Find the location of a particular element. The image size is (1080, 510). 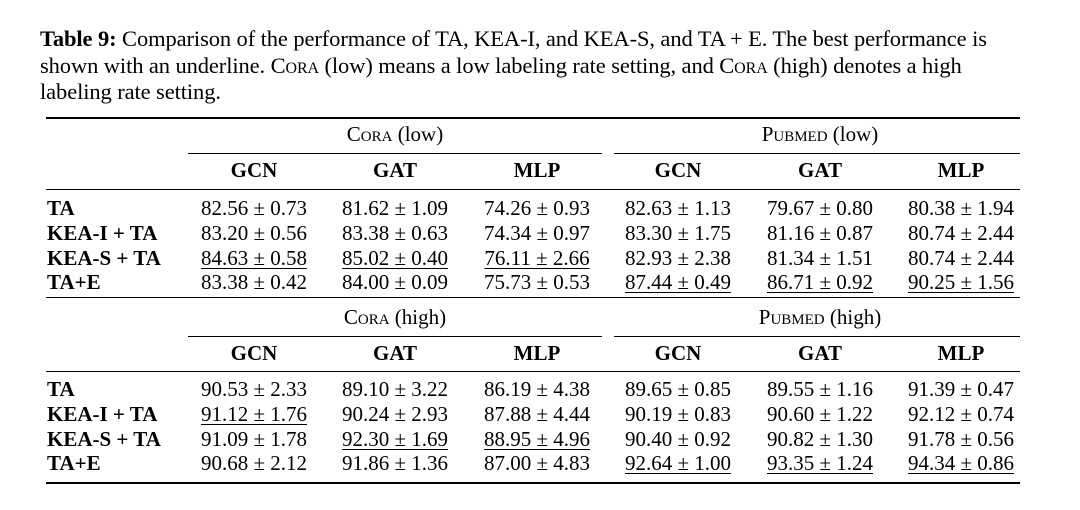

cell-value: 81.34 ± 1.51 is located at coordinates (820, 258).